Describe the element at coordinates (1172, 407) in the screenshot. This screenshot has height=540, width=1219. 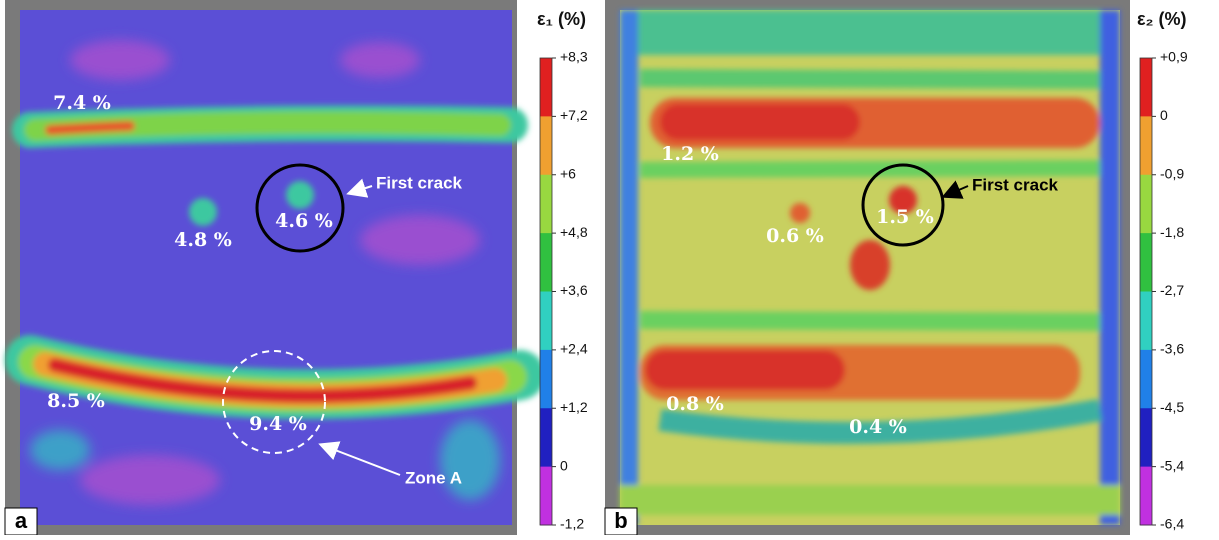
I see `colorbar-tick-label: -4,5` at that location.